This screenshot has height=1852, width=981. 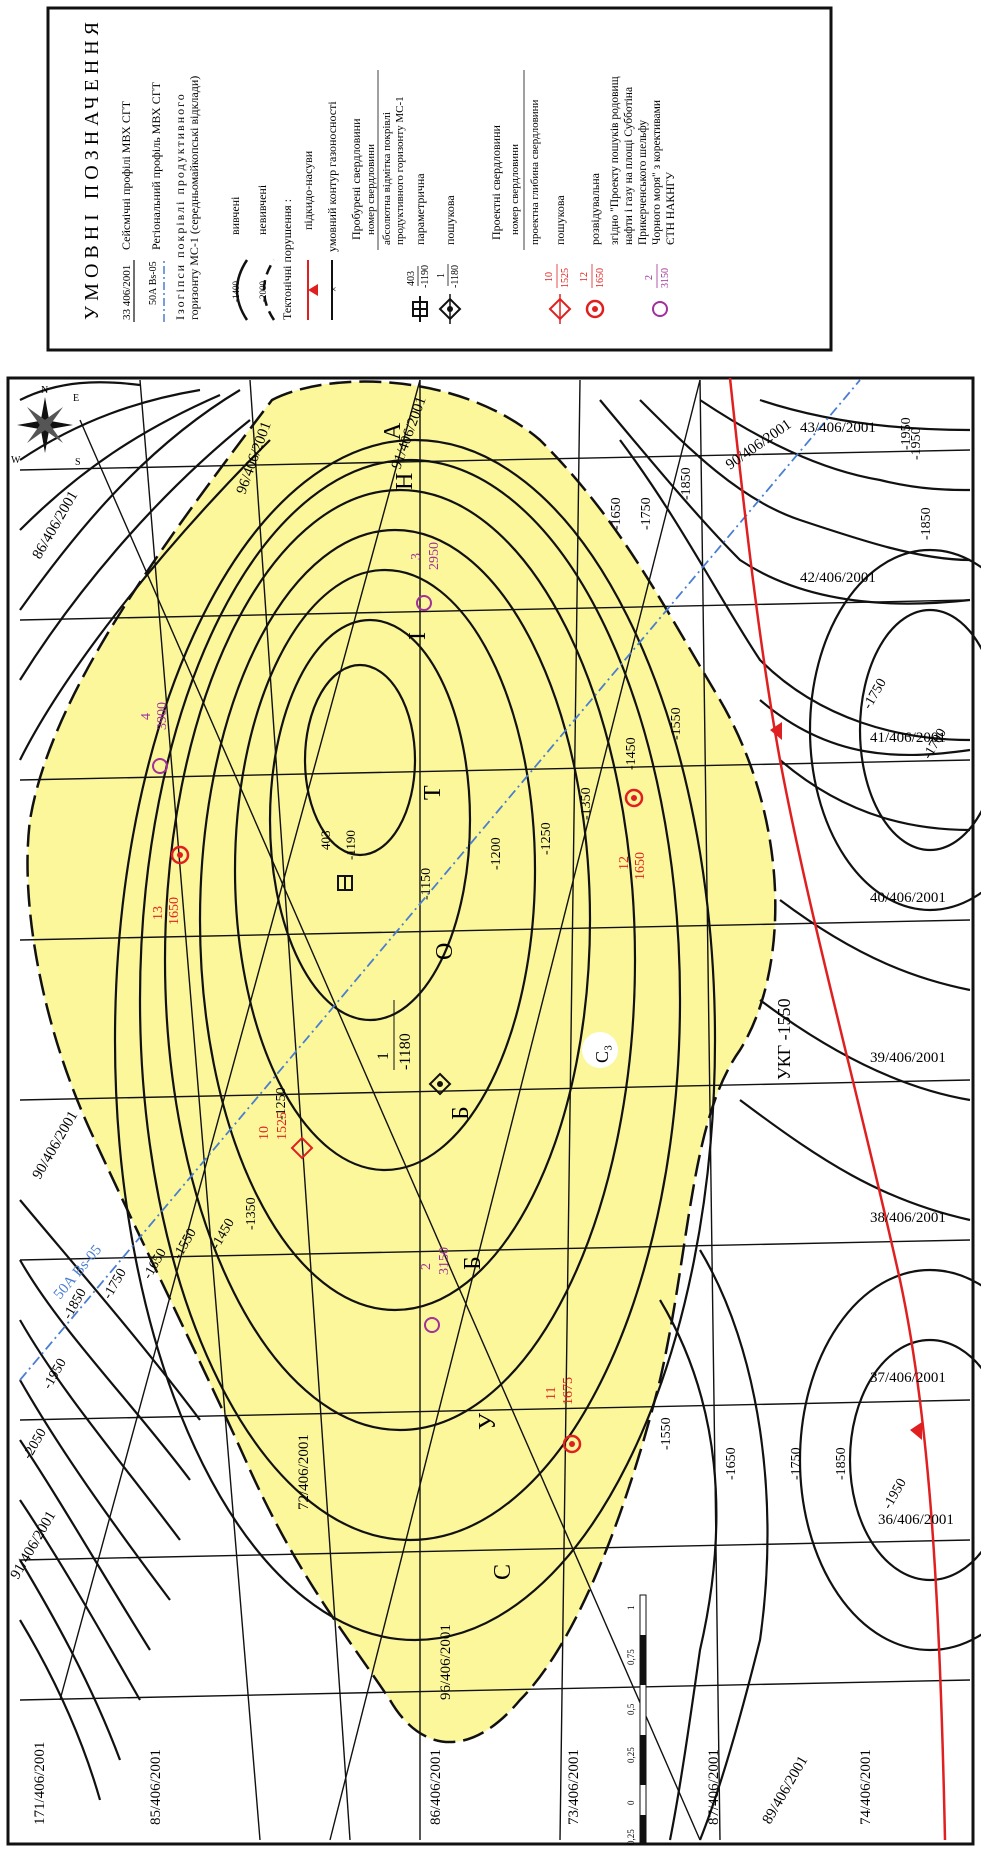 I want to click on well-12: 12 1650, so click(x=632, y=834).